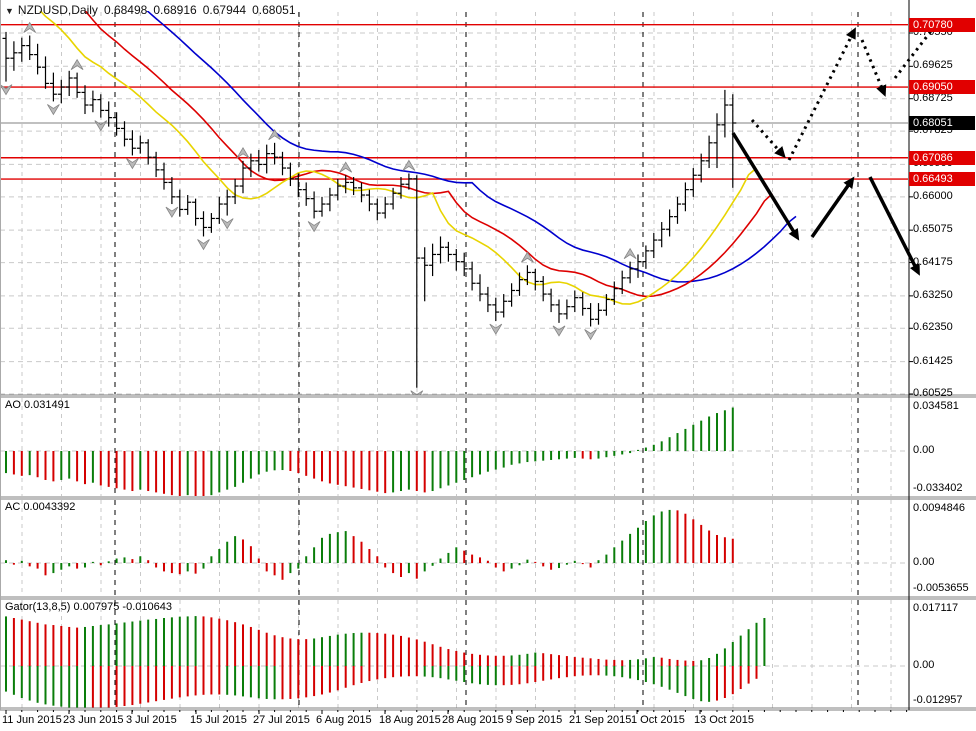 The height and width of the screenshot is (731, 976). Describe the element at coordinates (281, 720) in the screenshot. I see `date-label: 27 Jul 2015` at that location.